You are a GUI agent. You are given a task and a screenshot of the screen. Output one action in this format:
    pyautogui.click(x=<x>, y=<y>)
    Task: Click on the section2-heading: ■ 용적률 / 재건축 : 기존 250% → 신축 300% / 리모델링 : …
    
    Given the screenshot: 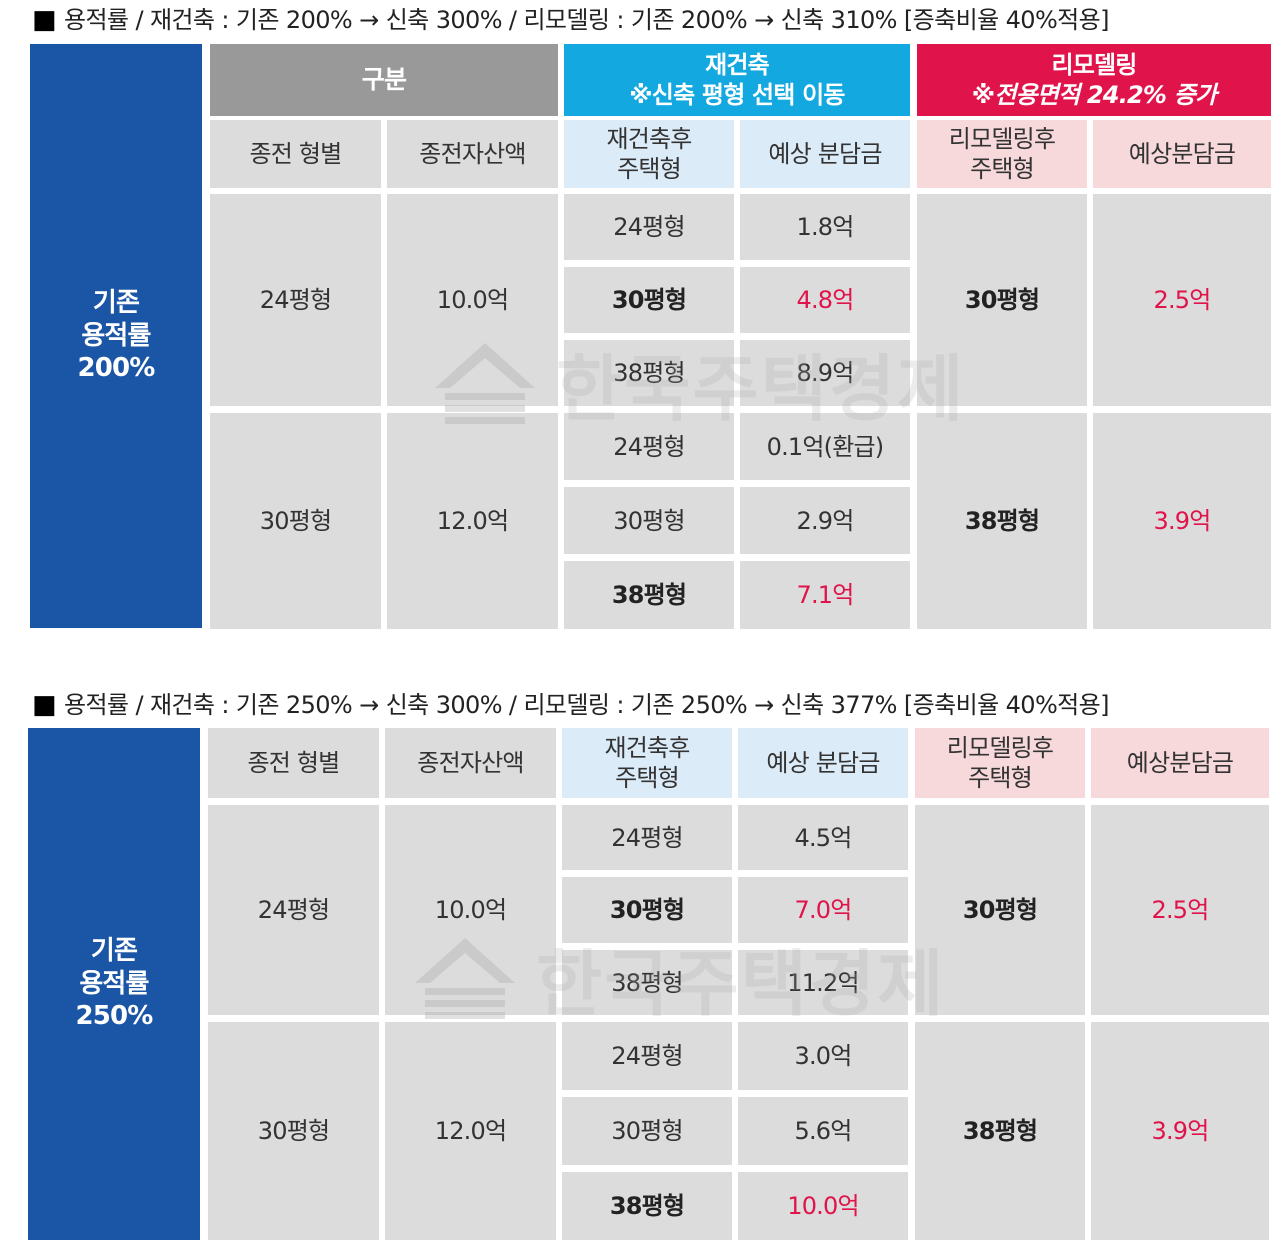 What is the action you would take?
    pyautogui.click(x=652, y=705)
    